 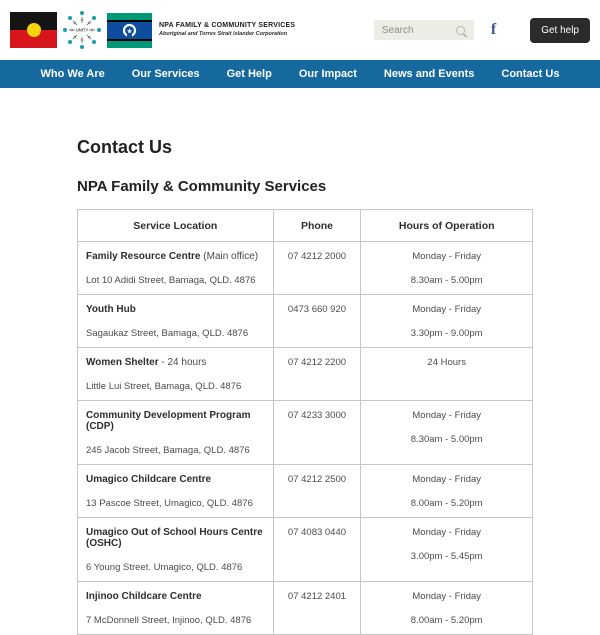 What do you see at coordinates (171, 280) in the screenshot?
I see `service-address: Lot 10 Adidi Street, Bamaga, QLD. 4876` at bounding box center [171, 280].